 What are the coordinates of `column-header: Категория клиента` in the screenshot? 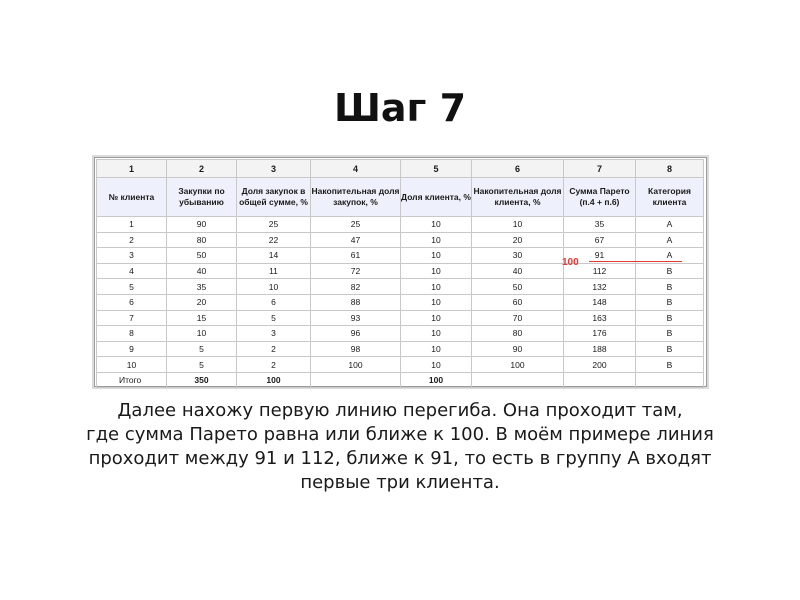 It's located at (669, 197).